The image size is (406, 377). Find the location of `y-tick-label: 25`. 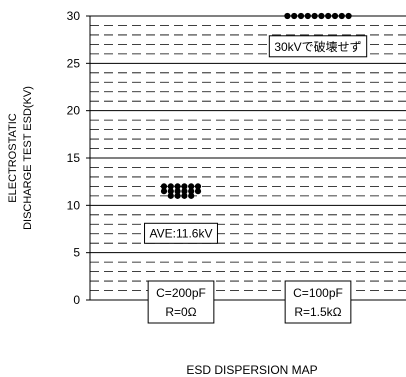

y-tick-label: 25 is located at coordinates (74, 63).